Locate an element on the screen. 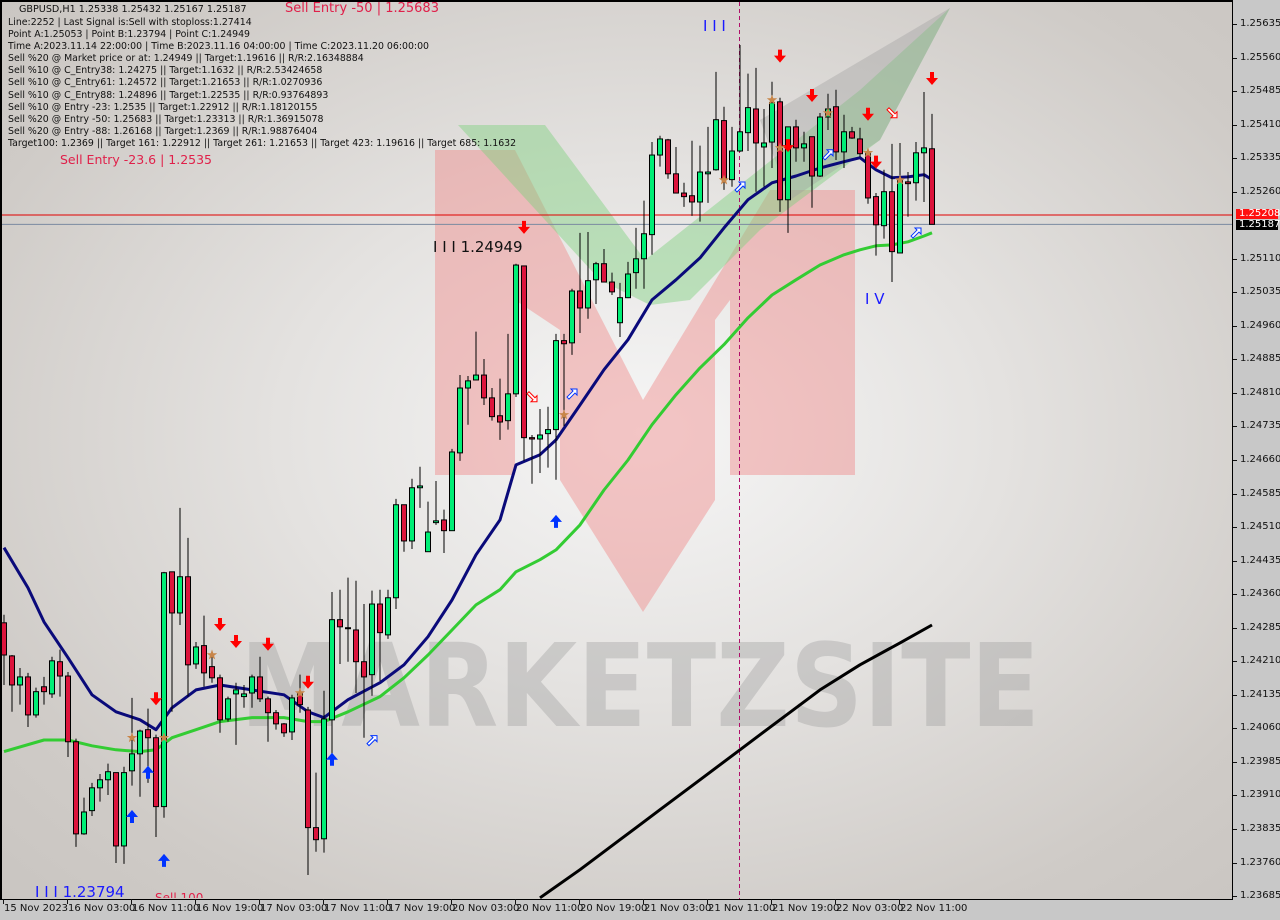 This screenshot has height=920, width=1280. price-tick-label: 1.24585 is located at coordinates (1260, 493).